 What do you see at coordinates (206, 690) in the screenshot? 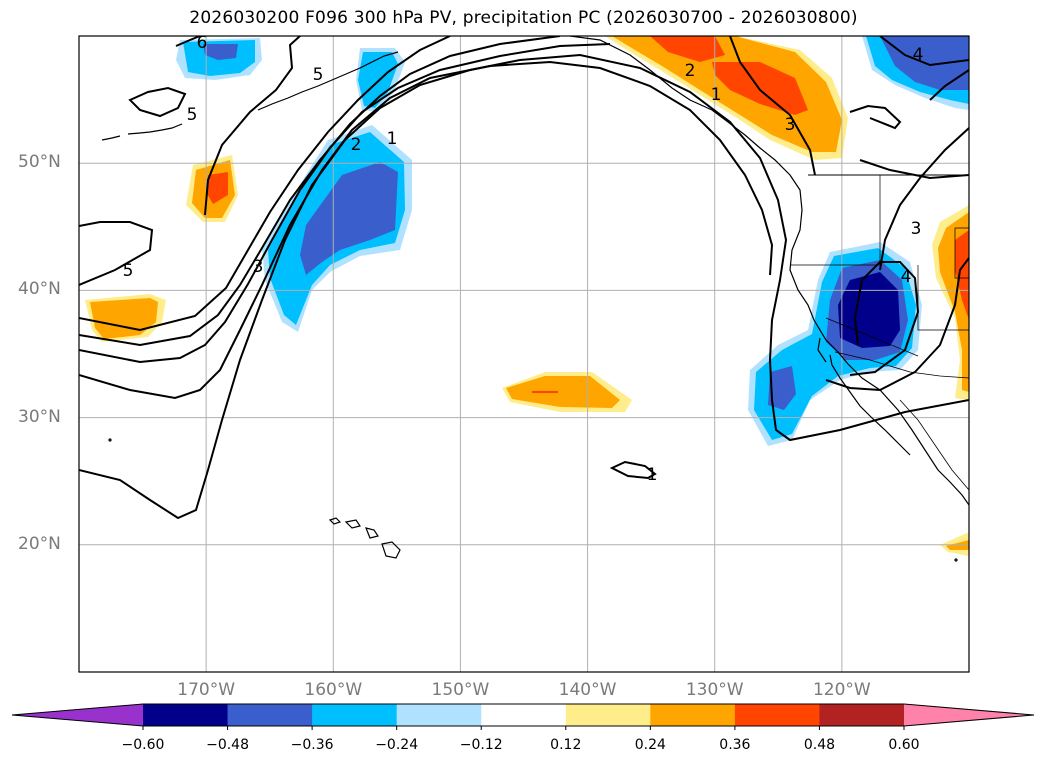
I see `longitude-label: 170°W` at bounding box center [206, 690].